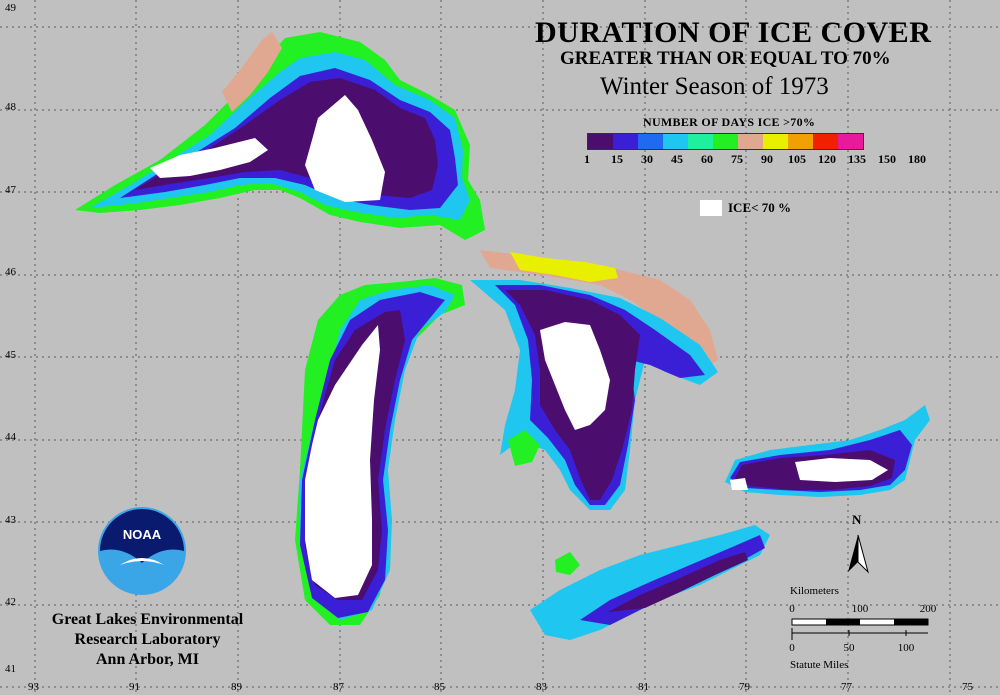  Describe the element at coordinates (733, 32) in the screenshot. I see `map-title: DURATION OF ICE COVER` at that location.